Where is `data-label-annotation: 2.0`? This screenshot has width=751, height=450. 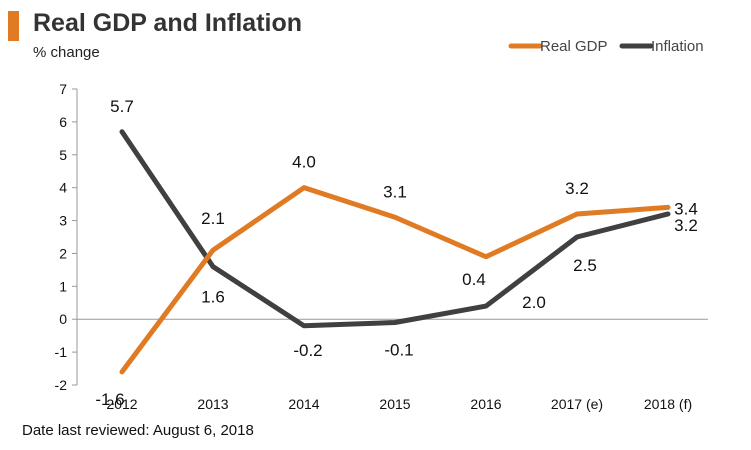 data-label-annotation: 2.0 is located at coordinates (534, 302).